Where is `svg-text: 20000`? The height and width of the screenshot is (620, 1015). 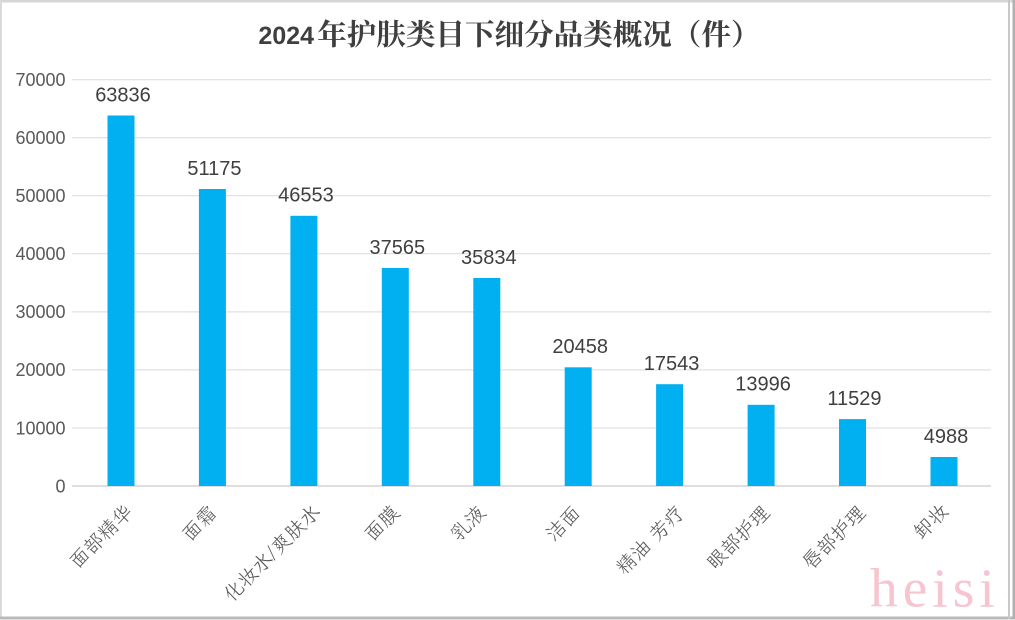 svg-text: 20000 is located at coordinates (40, 370).